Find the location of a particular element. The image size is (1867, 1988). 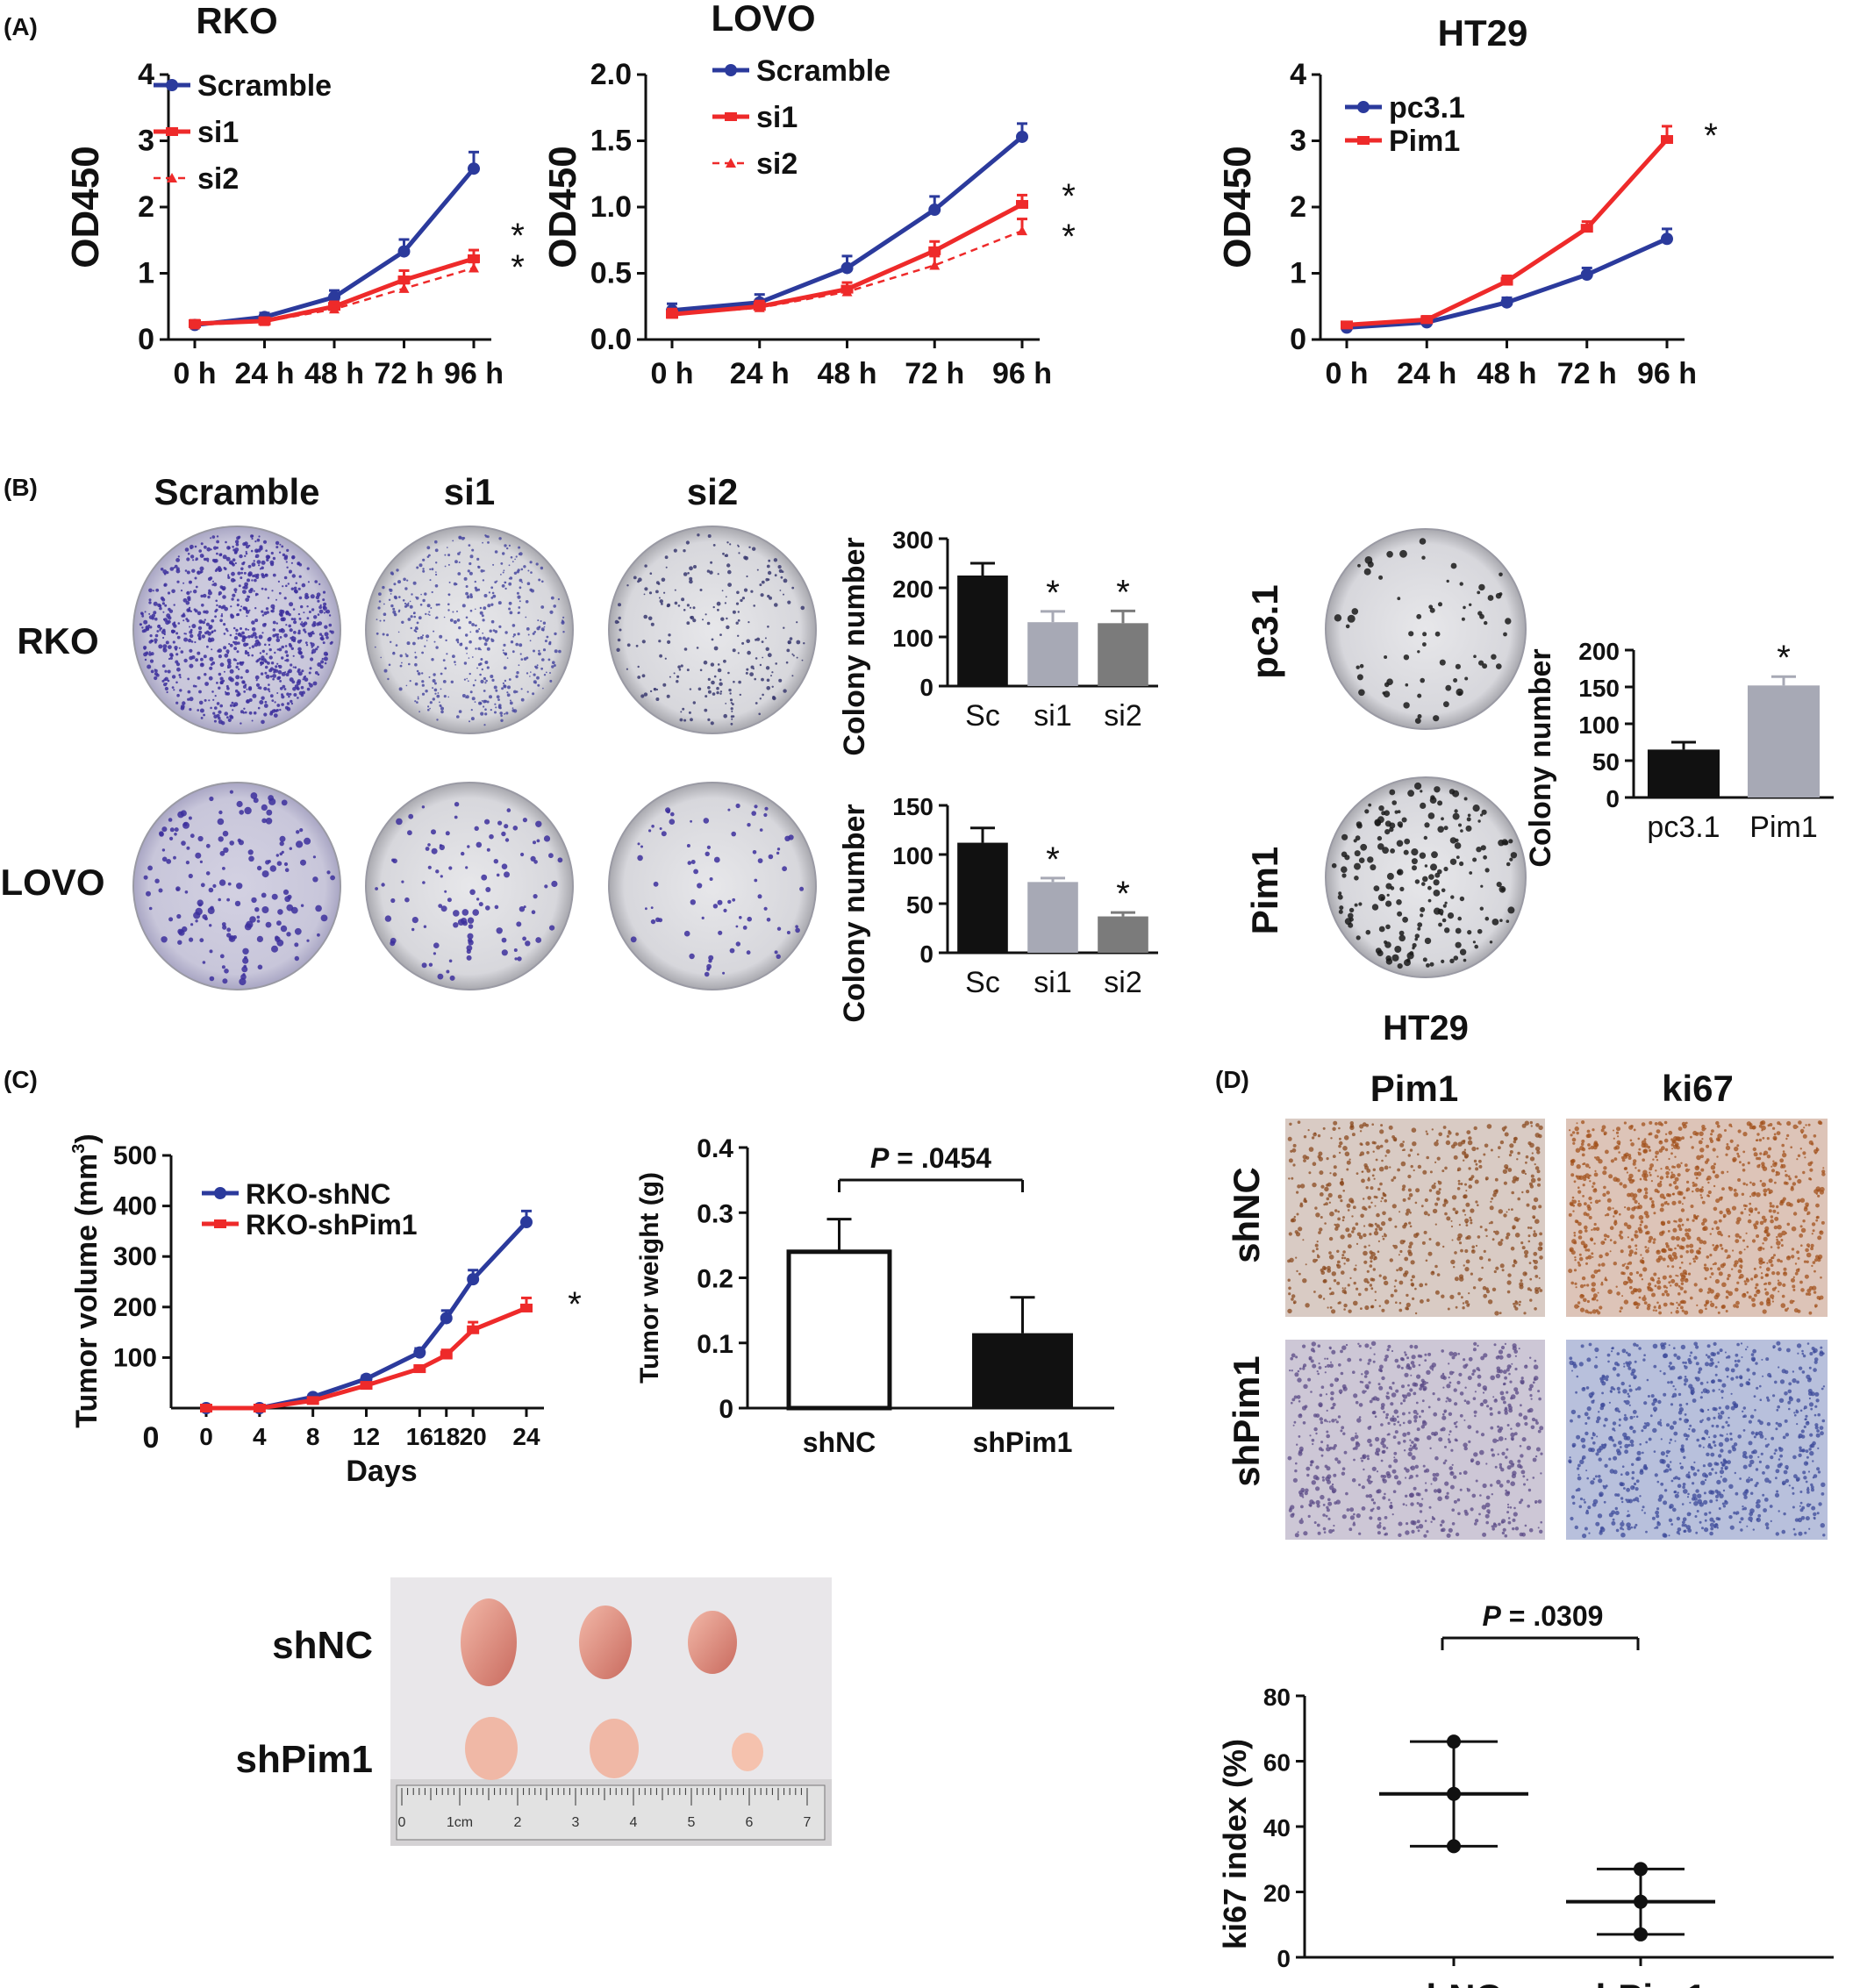

x-tick-label: 18 is located at coordinates (446, 1436).